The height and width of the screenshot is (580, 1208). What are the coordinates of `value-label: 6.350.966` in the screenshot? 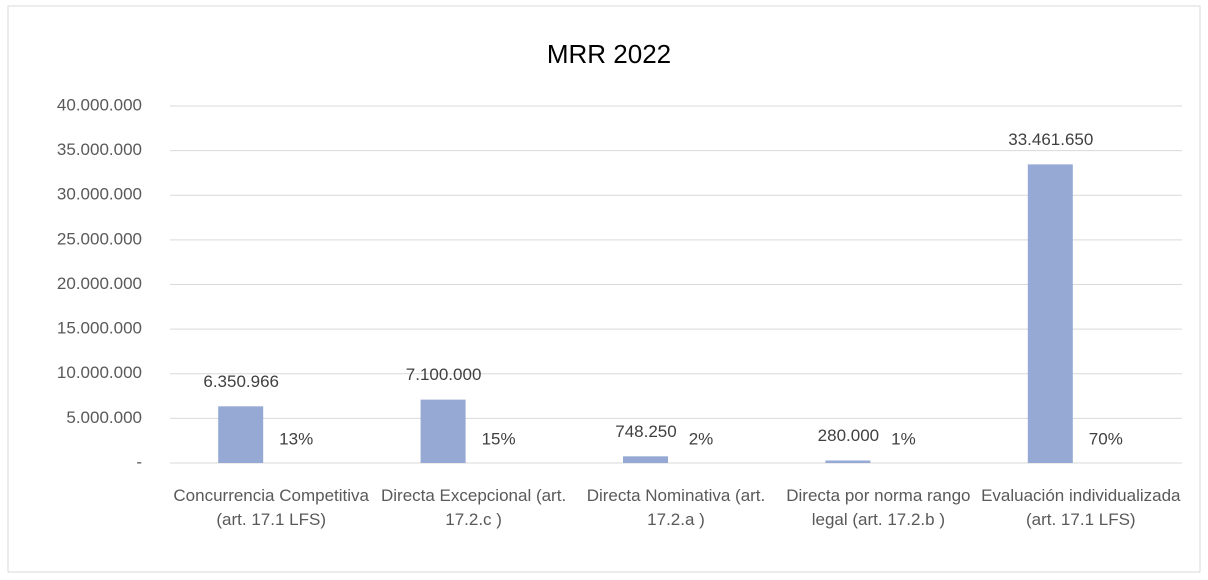 It's located at (241, 381).